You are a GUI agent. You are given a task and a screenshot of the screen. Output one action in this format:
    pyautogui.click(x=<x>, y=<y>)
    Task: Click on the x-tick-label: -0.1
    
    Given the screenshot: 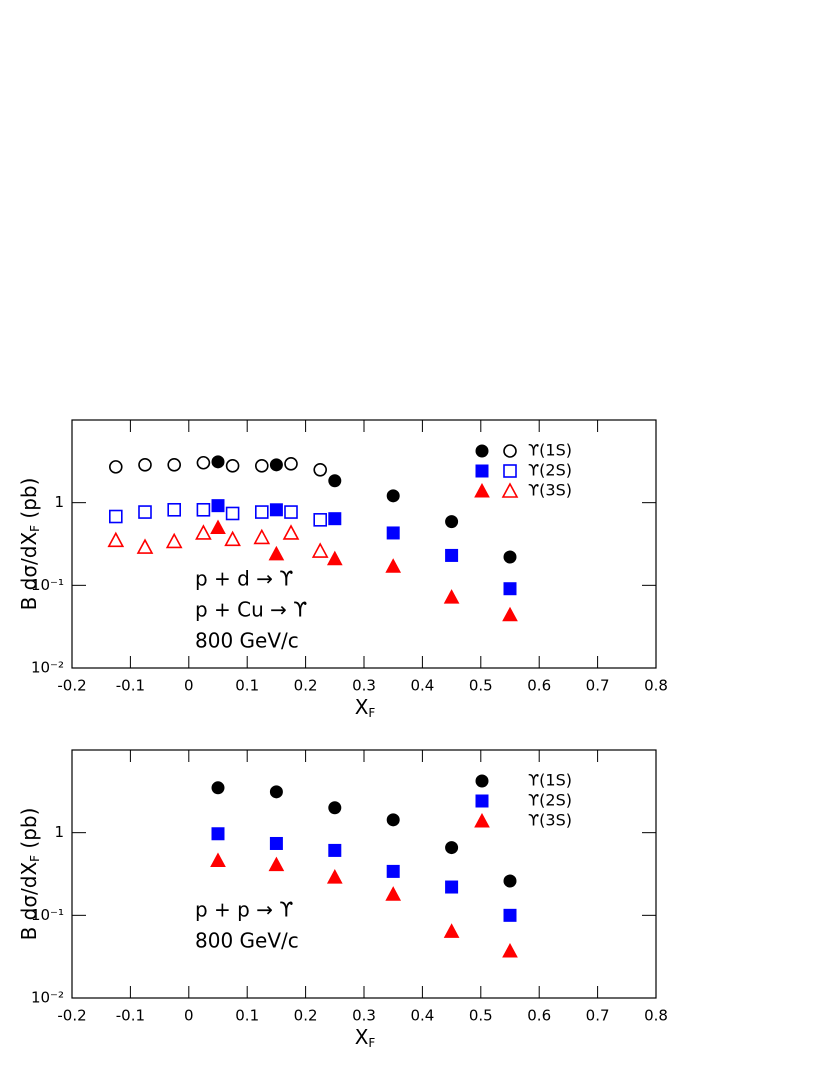 What is the action you would take?
    pyautogui.click(x=130, y=686)
    